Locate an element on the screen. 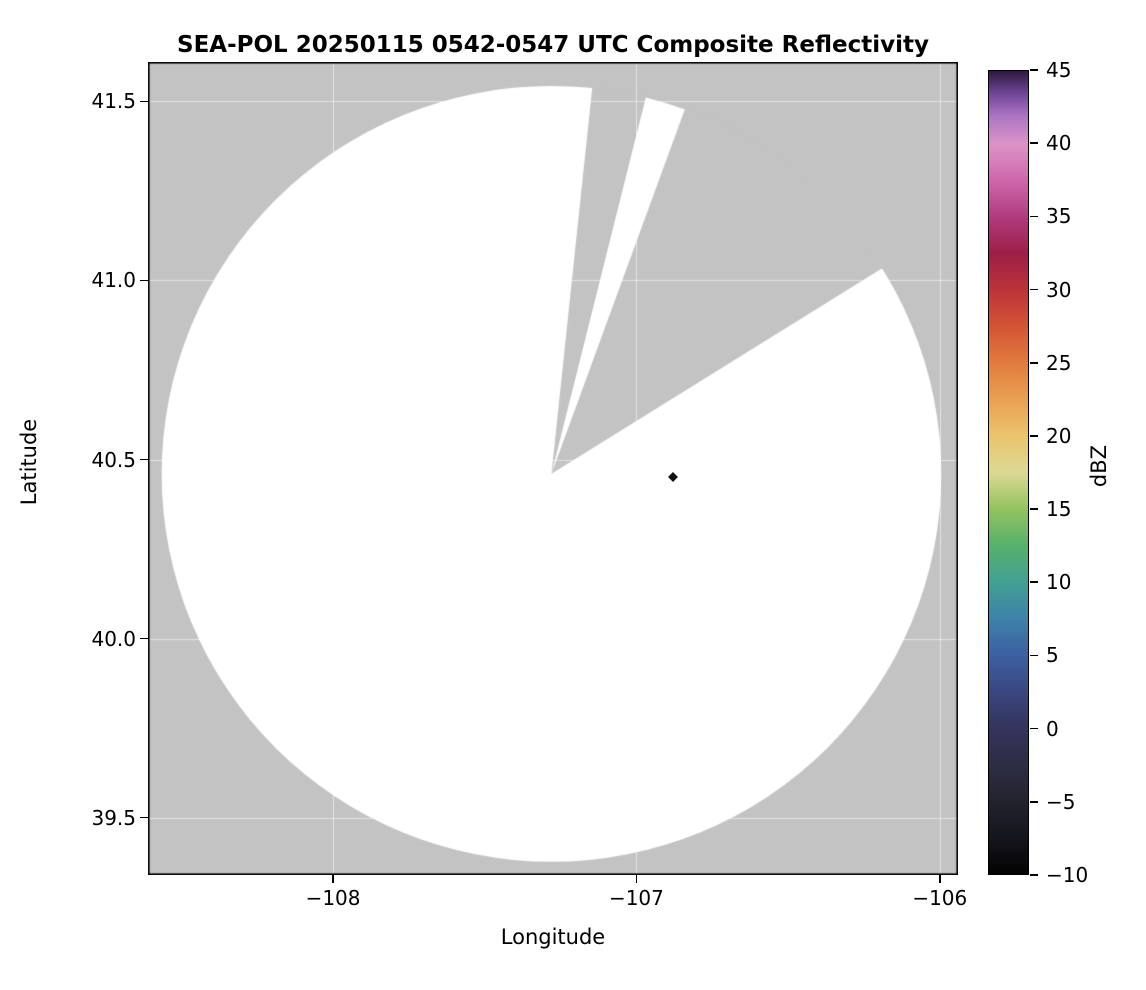  colorbar-tick-label: 15 is located at coordinates (1059, 509).